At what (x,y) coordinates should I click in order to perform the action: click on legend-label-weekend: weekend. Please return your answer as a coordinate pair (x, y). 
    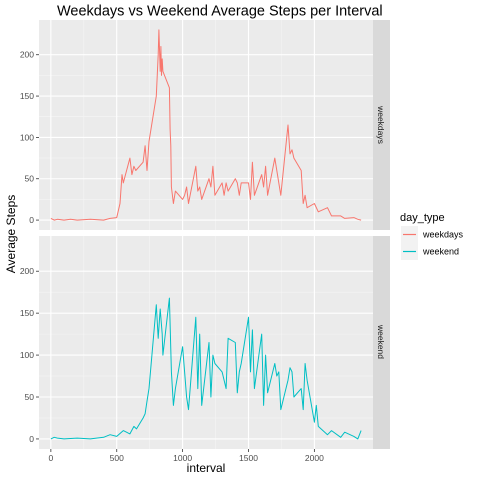
    Looking at the image, I should click on (440, 252).